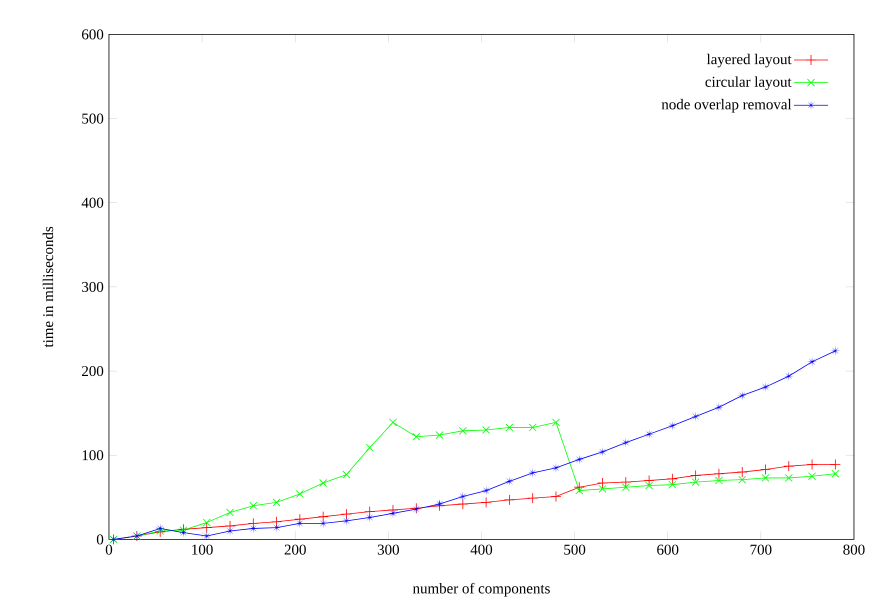  What do you see at coordinates (100, 539) in the screenshot?
I see `y-tick-label: 0` at bounding box center [100, 539].